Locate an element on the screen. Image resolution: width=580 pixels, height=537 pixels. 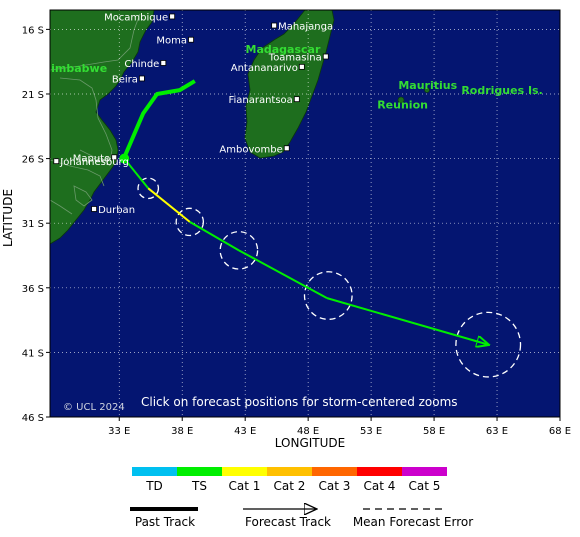
legend-category-label: Cat 1 is located at coordinates (245, 486).